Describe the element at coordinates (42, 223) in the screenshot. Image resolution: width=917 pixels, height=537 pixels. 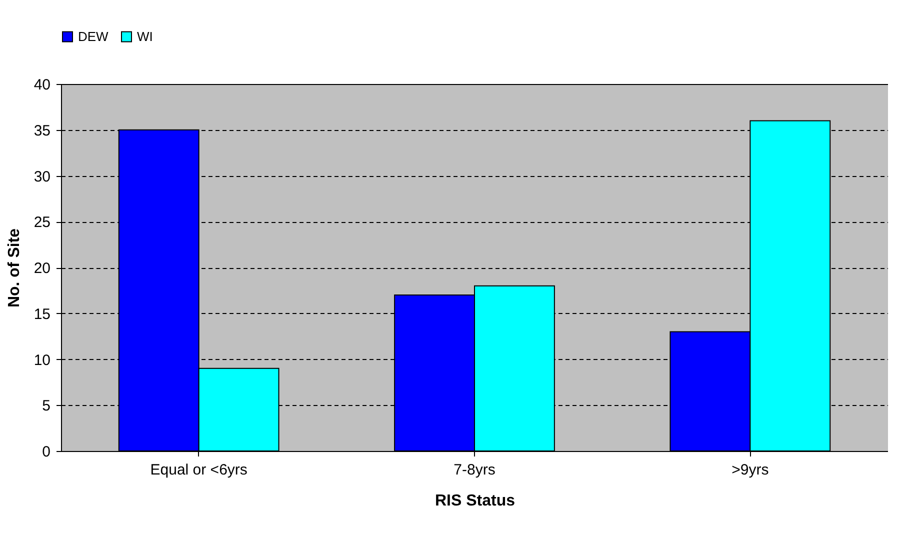
I see `y-tick-label: 25` at that location.